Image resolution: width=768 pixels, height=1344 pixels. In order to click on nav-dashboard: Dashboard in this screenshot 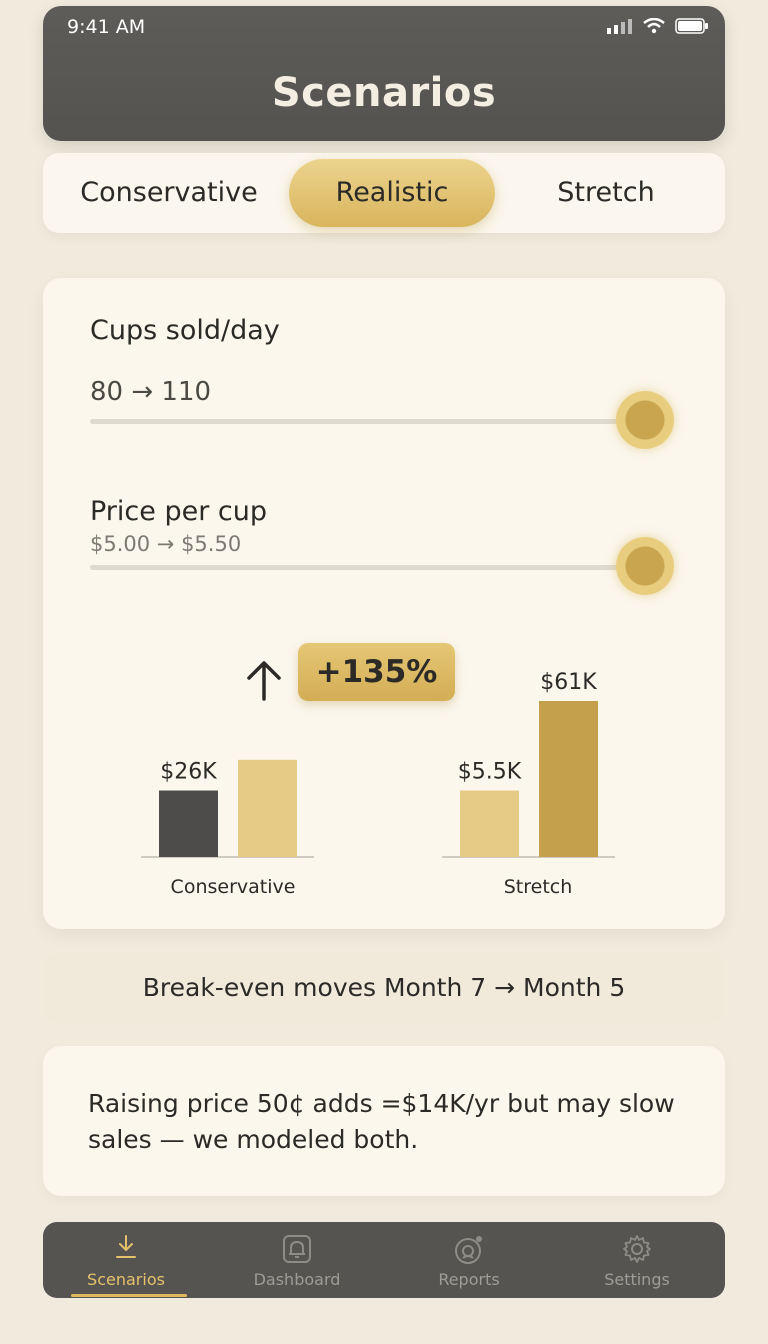, I will do `click(297, 1260)`.